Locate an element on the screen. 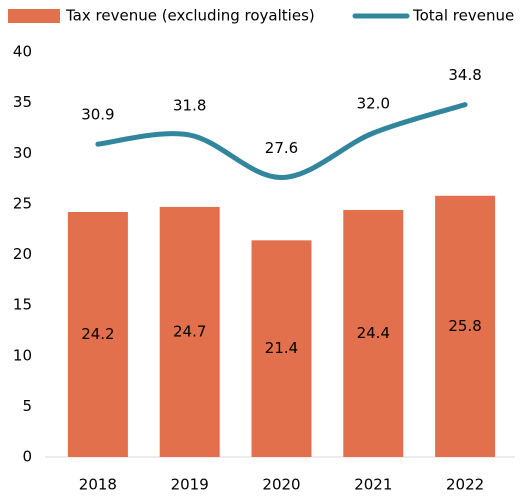 The height and width of the screenshot is (496, 526). bar-value-label: 21.4 is located at coordinates (281, 348).